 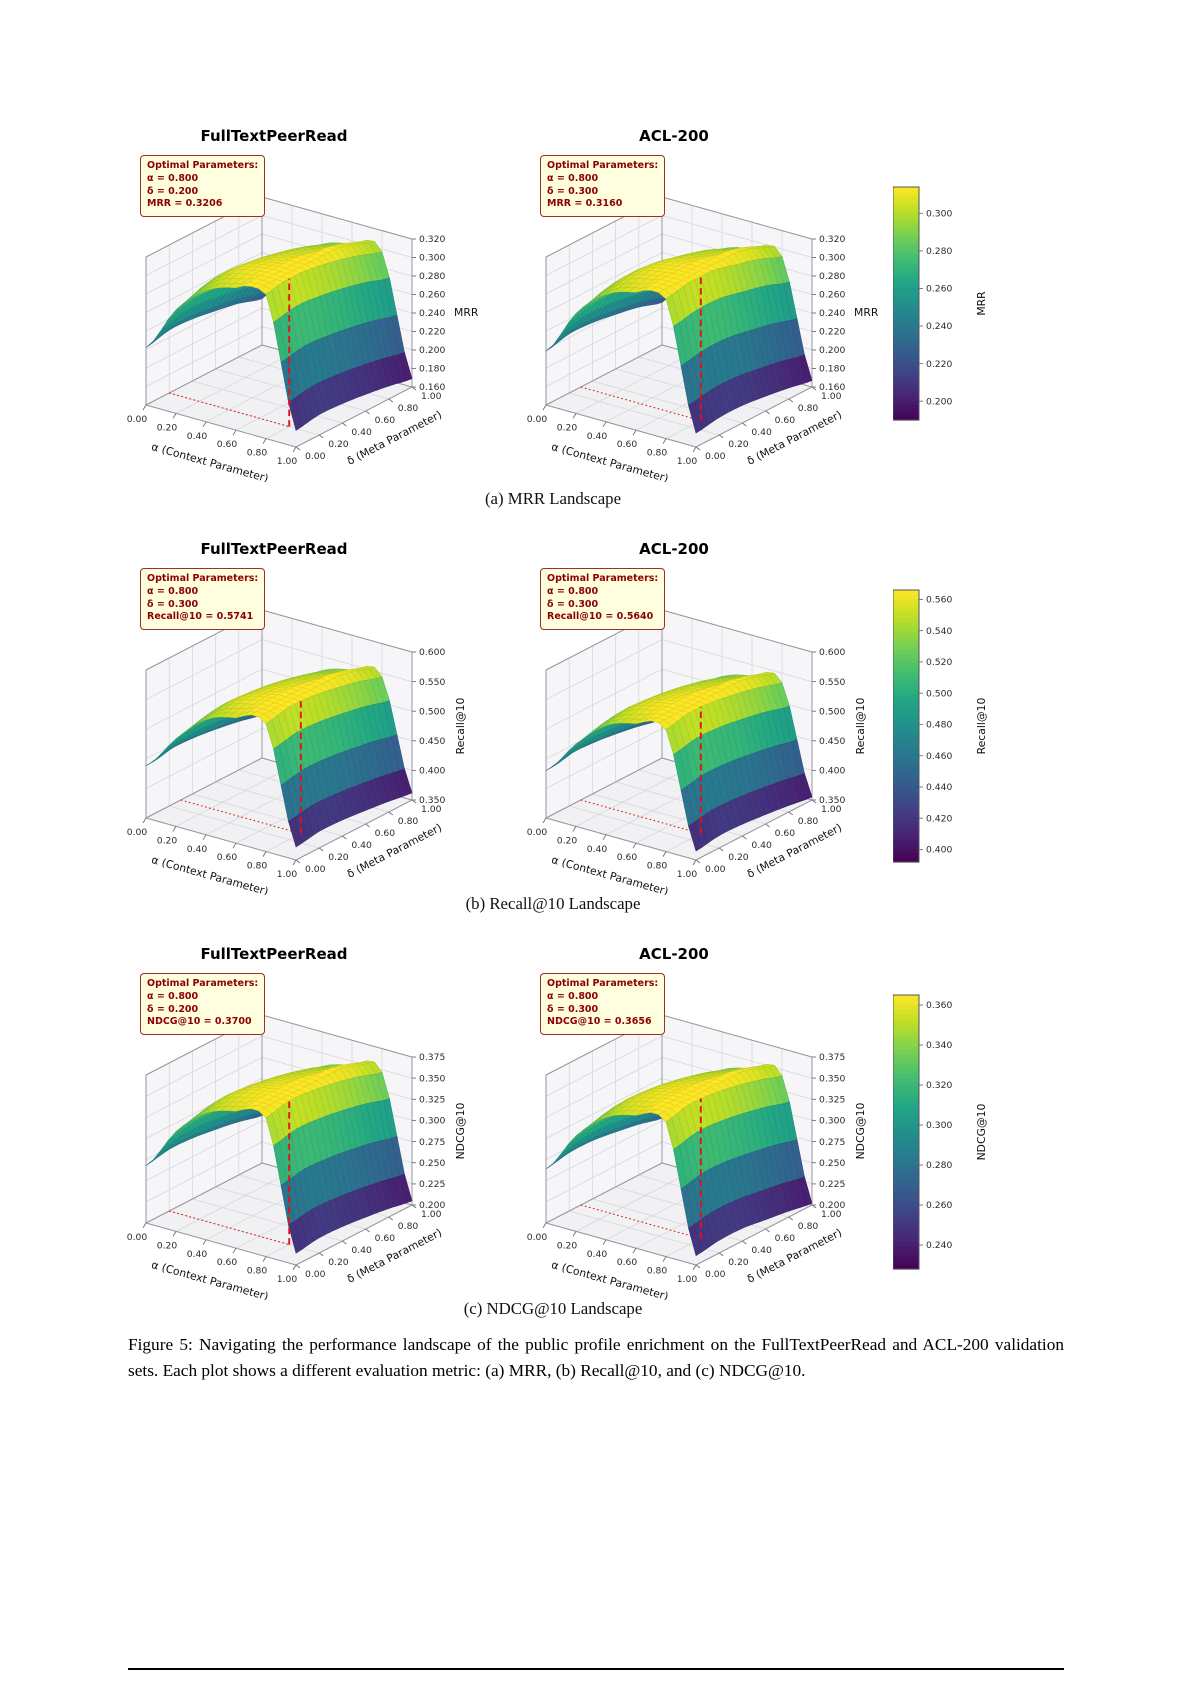 What do you see at coordinates (274, 549) in the screenshot?
I see `plot-title: FullTextPeerRead` at bounding box center [274, 549].